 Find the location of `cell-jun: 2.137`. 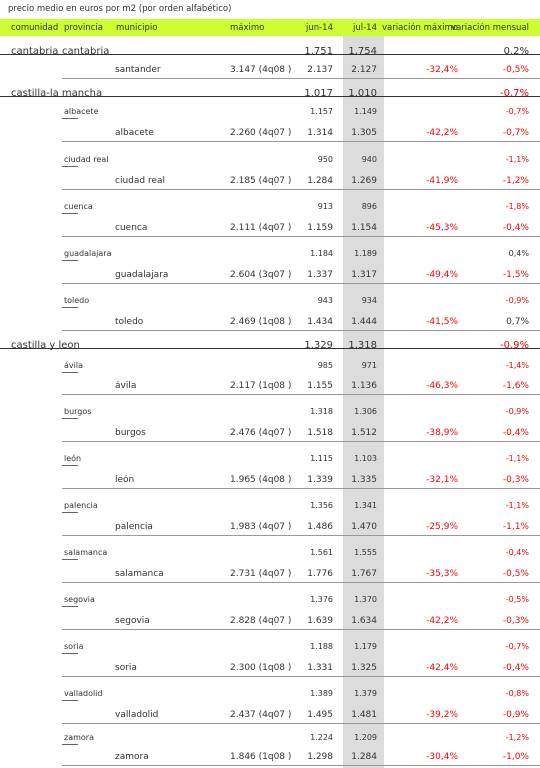

cell-jun: 2.137 is located at coordinates (320, 70).